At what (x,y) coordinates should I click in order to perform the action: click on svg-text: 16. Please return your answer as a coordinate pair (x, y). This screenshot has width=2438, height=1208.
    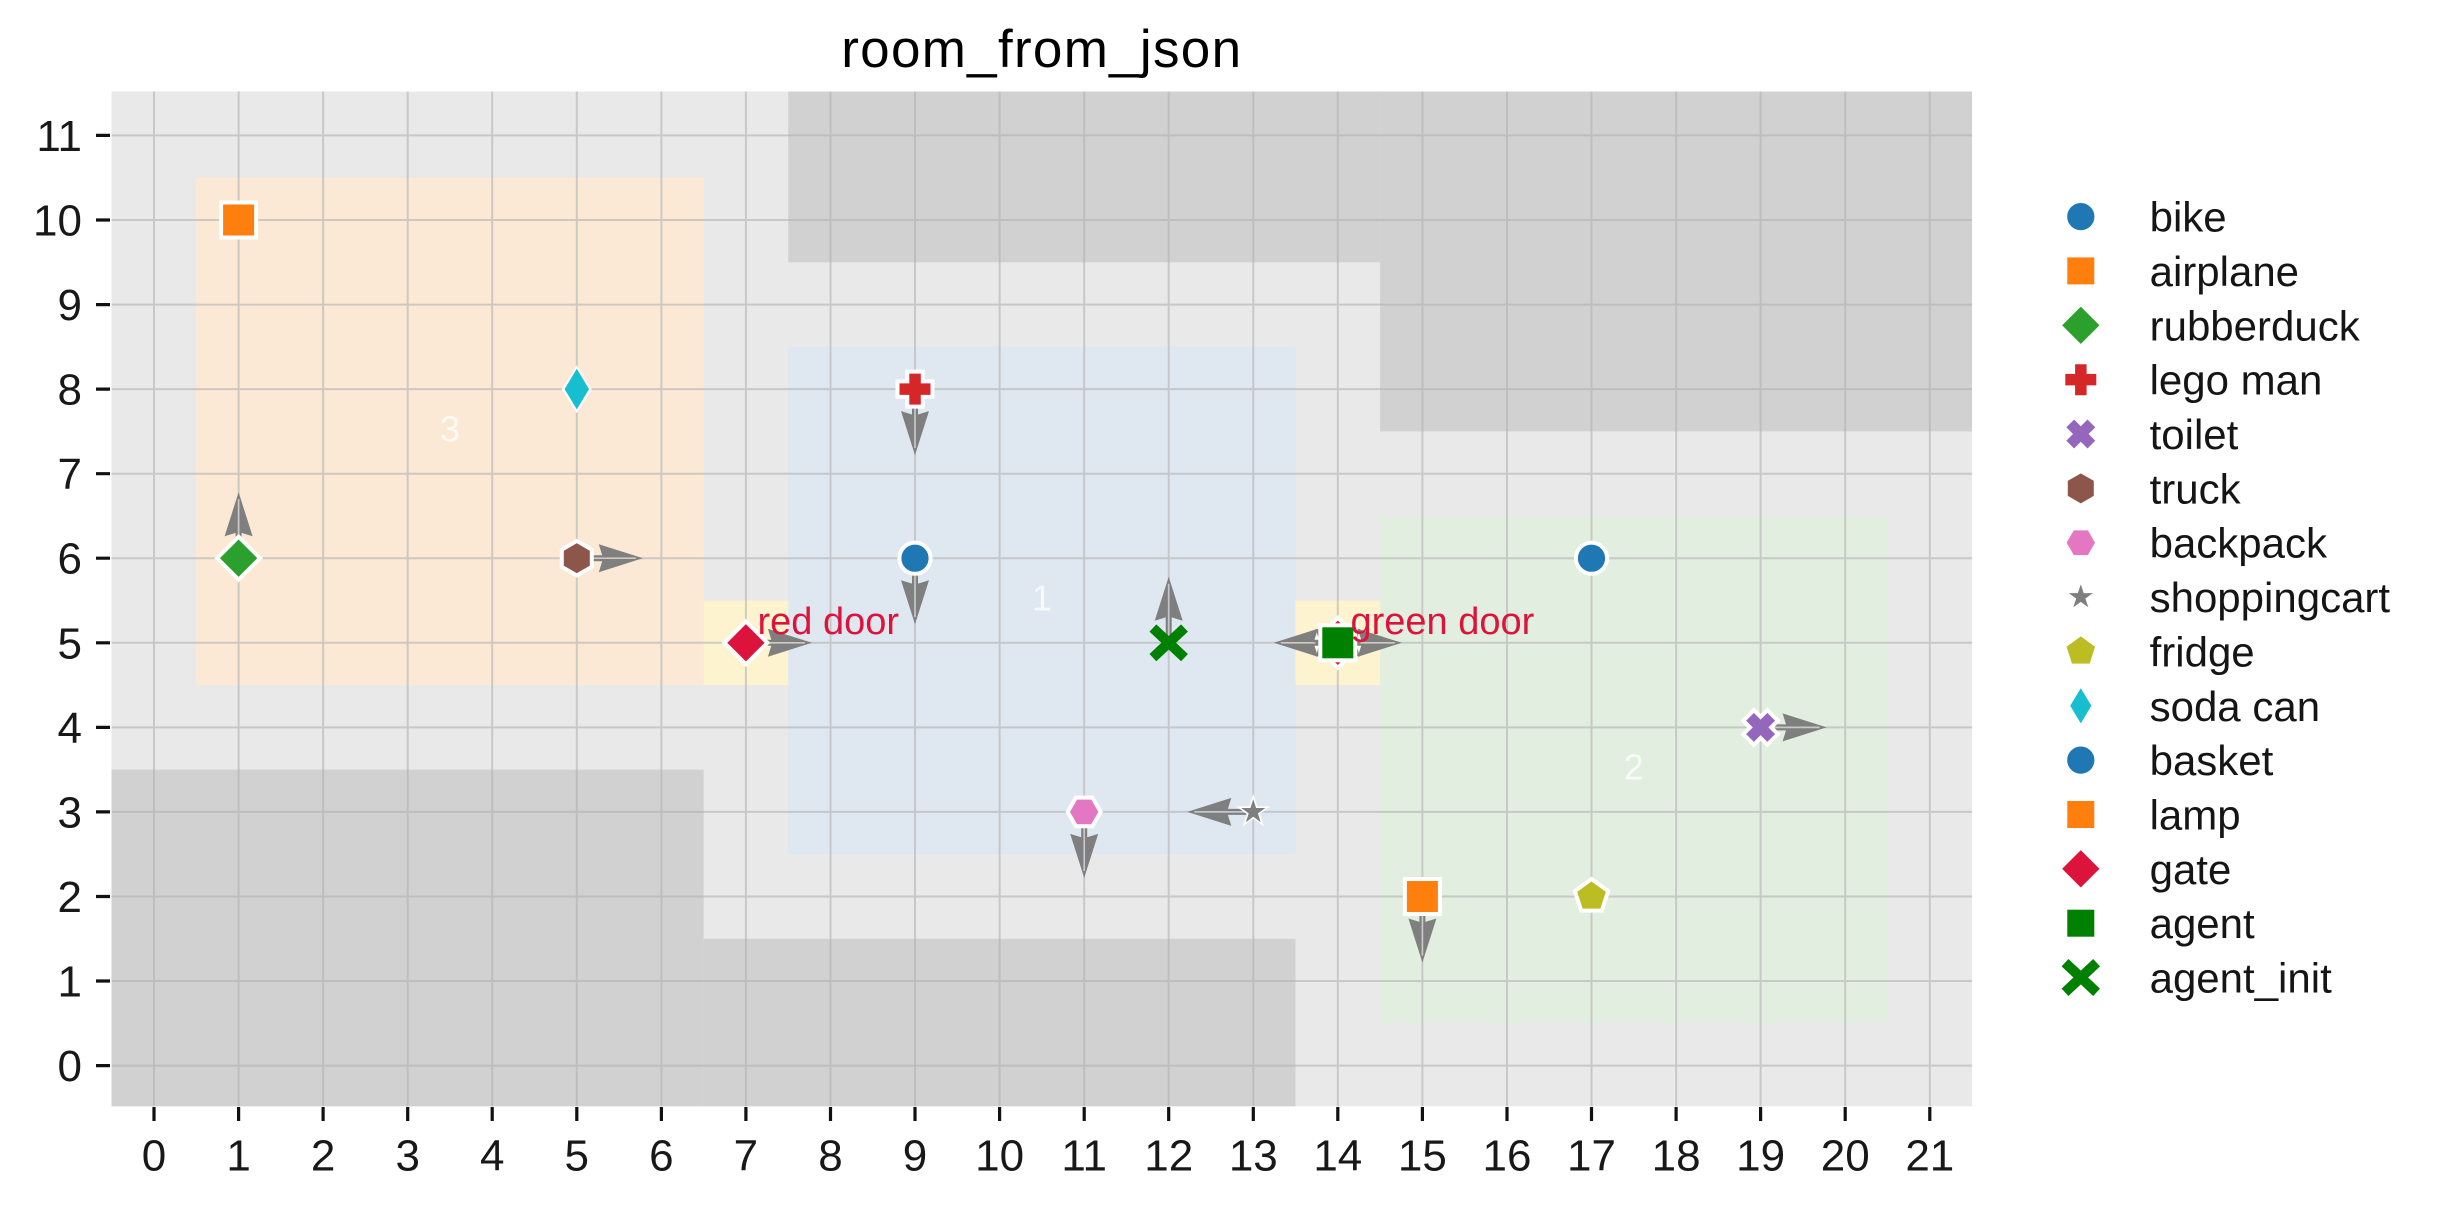
    Looking at the image, I should click on (1507, 1156).